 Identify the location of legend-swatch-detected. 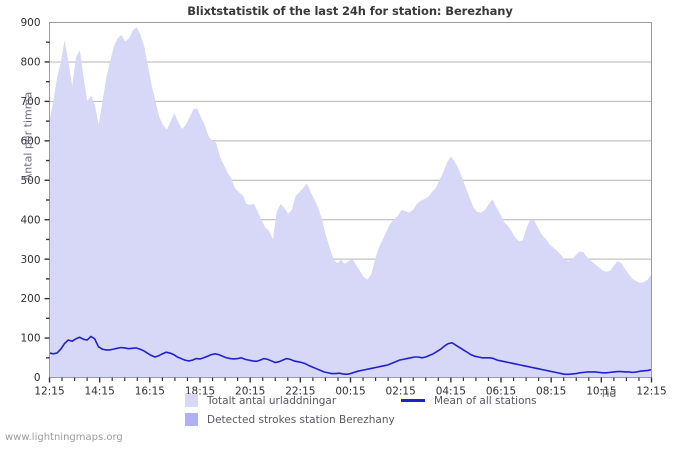
(191, 419).